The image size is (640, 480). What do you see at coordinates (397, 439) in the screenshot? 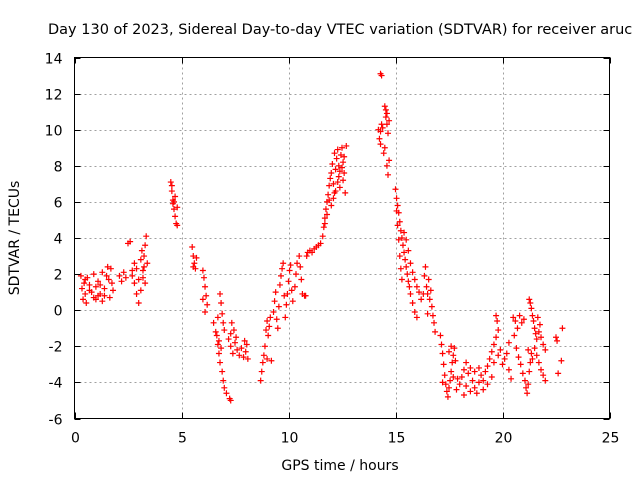
I see `x-tick-label: 15` at bounding box center [397, 439].